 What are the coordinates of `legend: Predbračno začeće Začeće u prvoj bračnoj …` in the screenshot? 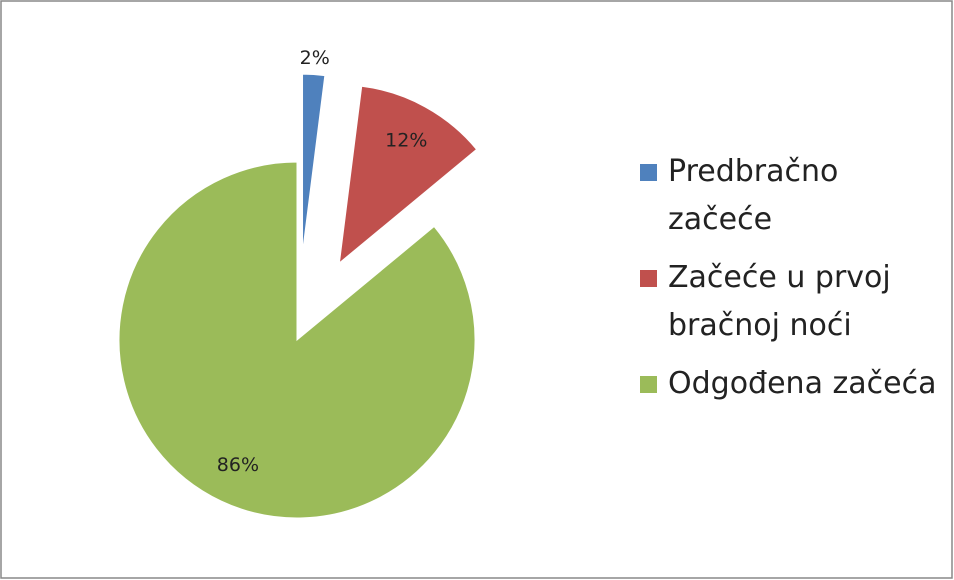 It's located at (790, 283).